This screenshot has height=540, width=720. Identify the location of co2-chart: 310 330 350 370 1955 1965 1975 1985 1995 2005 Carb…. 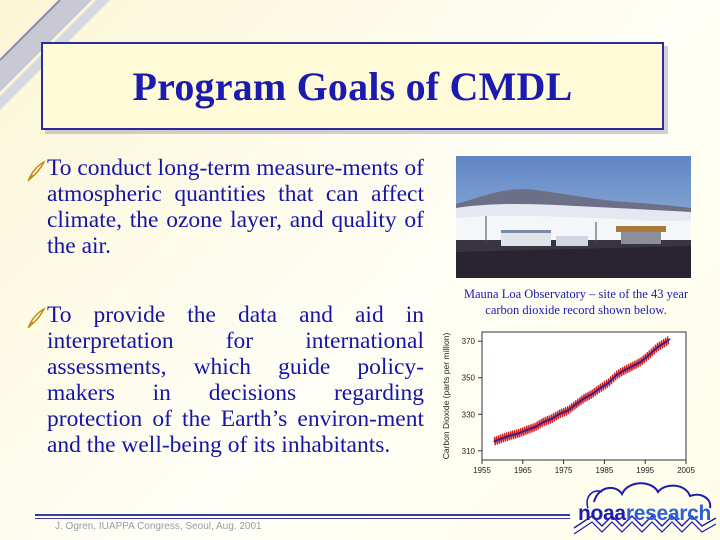
(568, 403).